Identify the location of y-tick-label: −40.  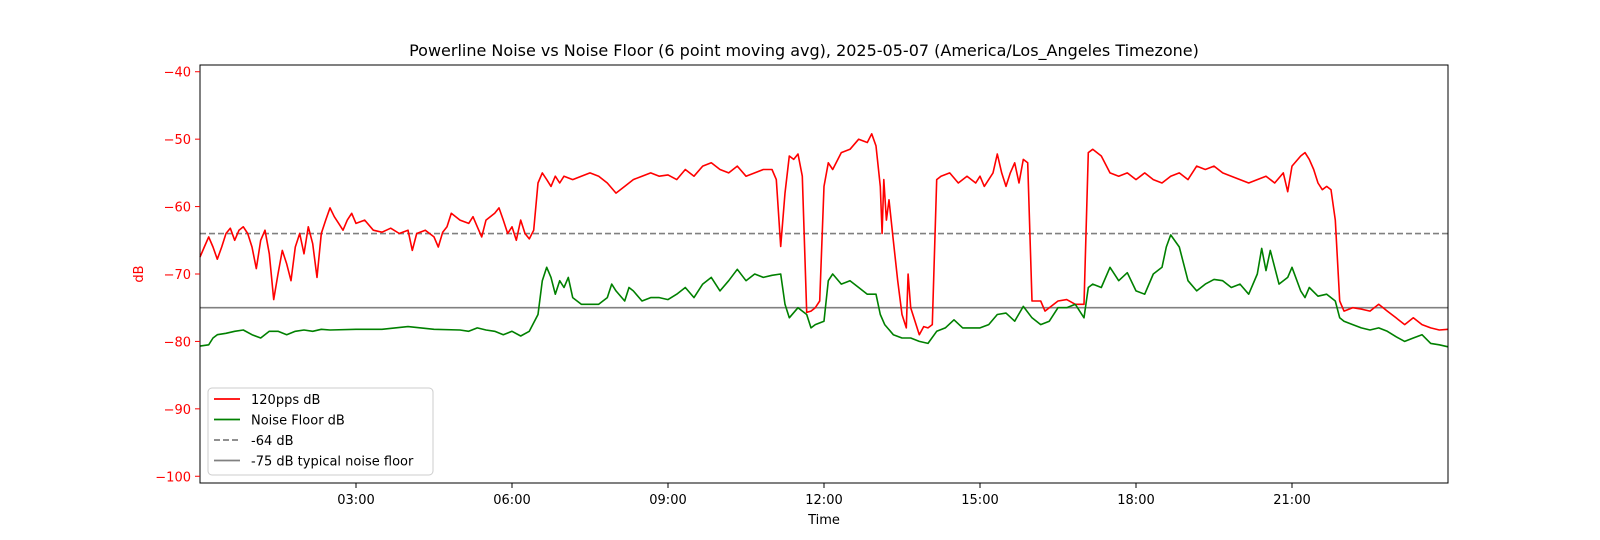
(177, 73).